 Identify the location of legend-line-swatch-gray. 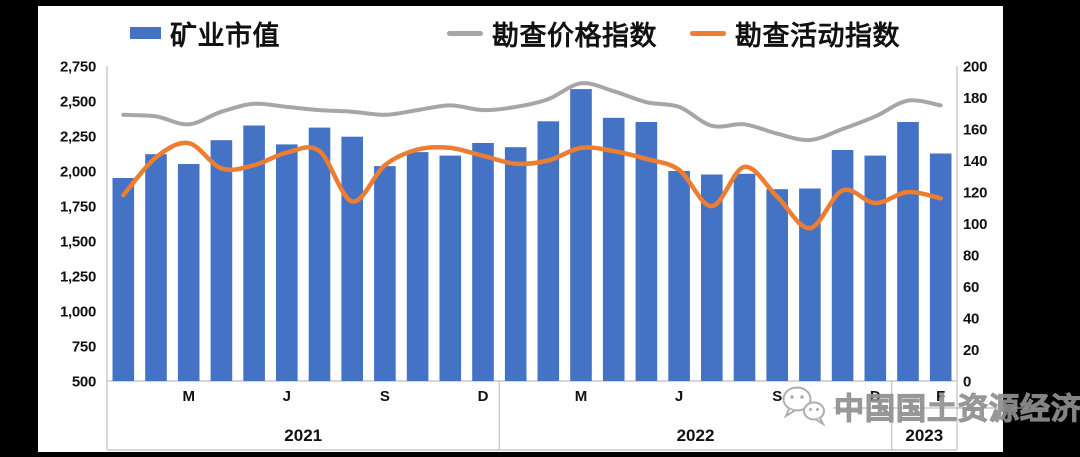
(465, 33).